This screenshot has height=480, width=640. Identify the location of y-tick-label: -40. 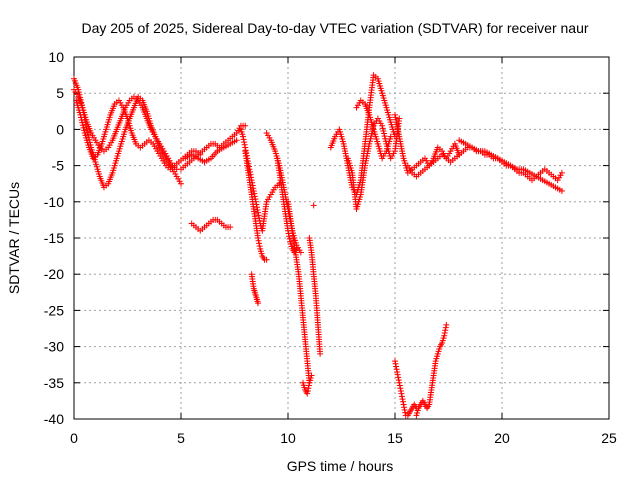
(54, 419).